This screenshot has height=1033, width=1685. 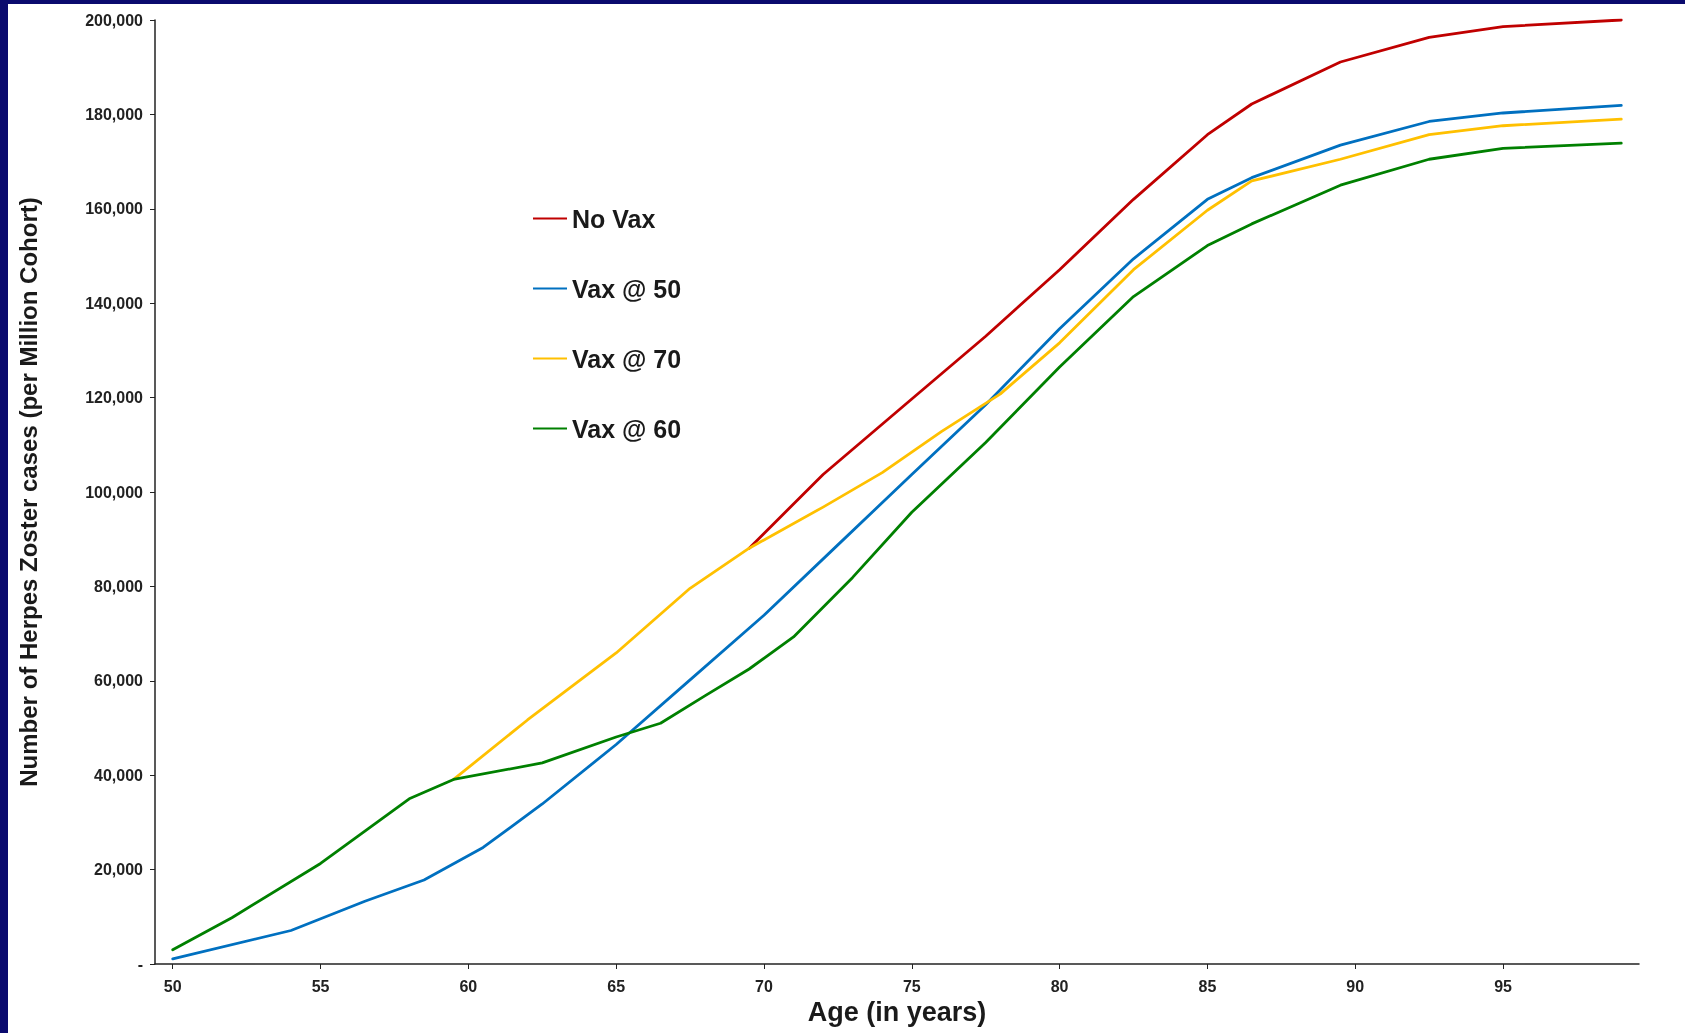 What do you see at coordinates (627, 288) in the screenshot?
I see `legend-label: Vax @ 50` at bounding box center [627, 288].